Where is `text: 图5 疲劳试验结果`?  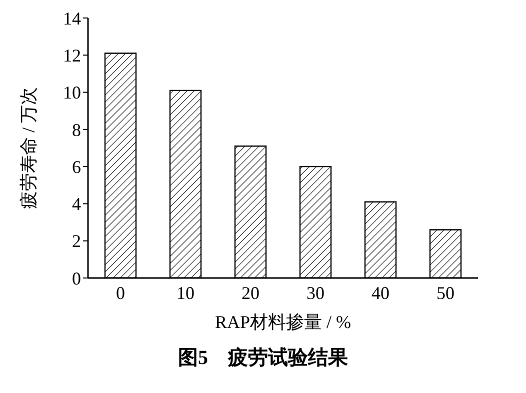
text: 图5 疲劳试验结果 is located at coordinates (263, 358).